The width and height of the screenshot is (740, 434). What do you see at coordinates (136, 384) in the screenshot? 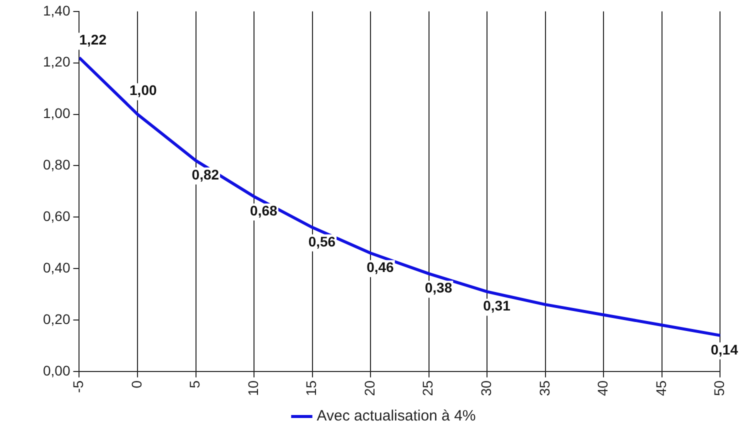
I see `x-tick-label: 0` at bounding box center [136, 384].